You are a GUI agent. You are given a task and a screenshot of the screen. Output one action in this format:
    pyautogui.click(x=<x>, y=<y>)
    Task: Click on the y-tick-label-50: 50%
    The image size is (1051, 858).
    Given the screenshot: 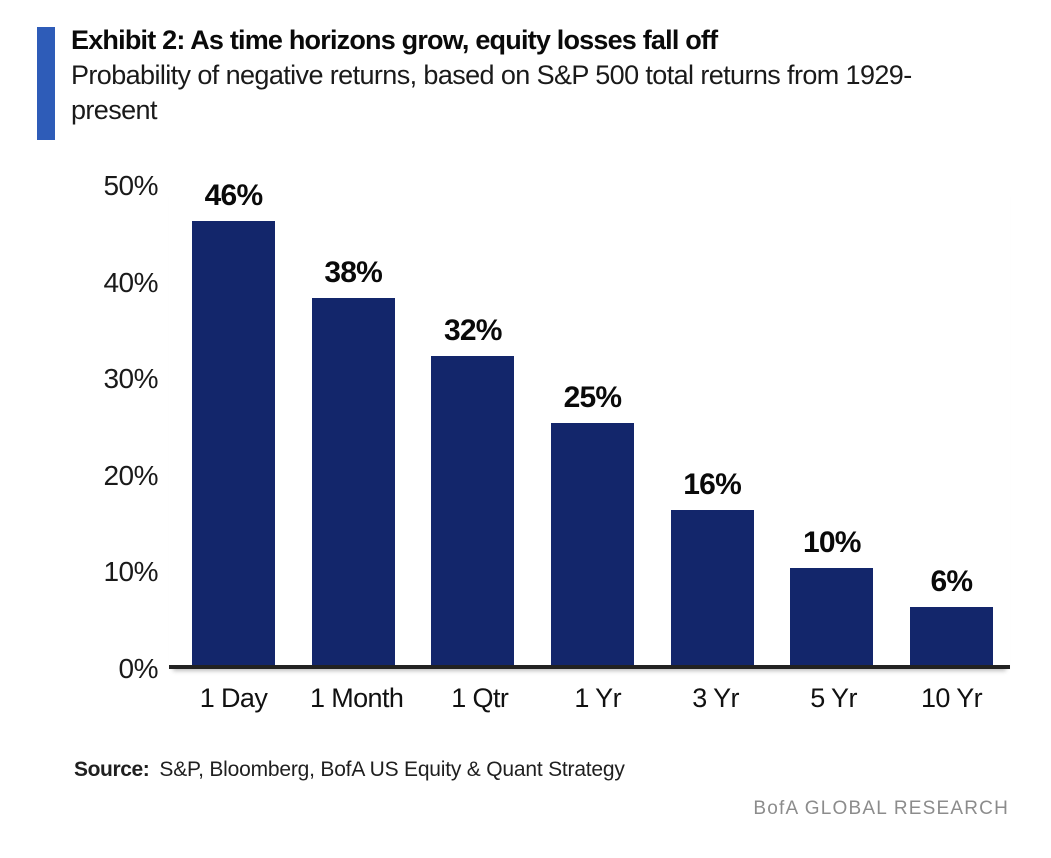 What is the action you would take?
    pyautogui.click(x=130, y=185)
    